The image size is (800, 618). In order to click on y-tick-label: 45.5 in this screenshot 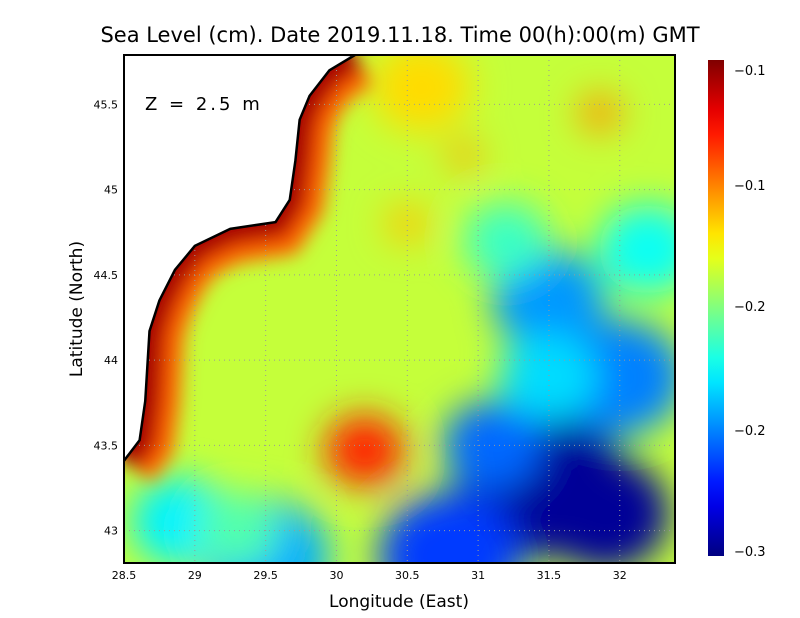, I will do `click(106, 104)`.